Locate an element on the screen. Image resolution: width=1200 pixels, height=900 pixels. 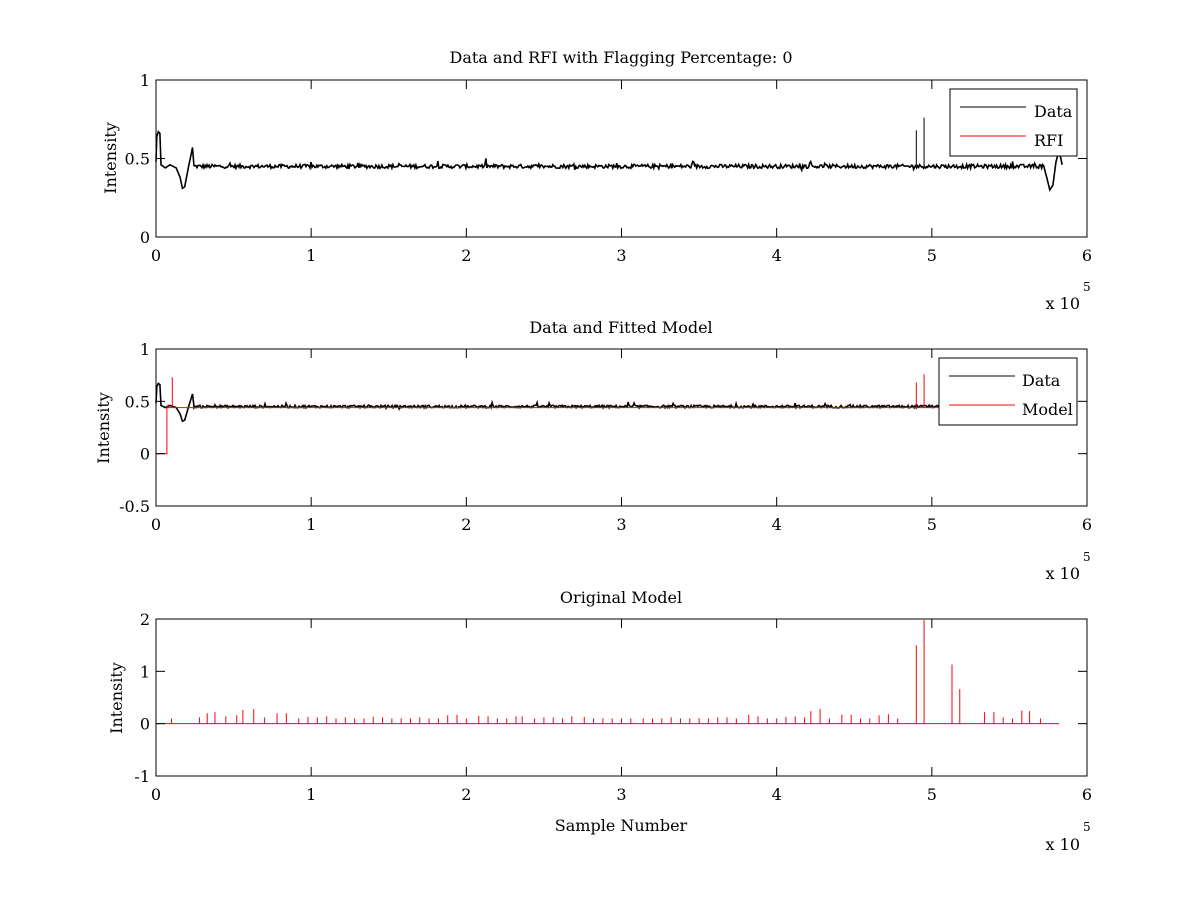
y-tick-label: -0.5 is located at coordinates (134, 506).